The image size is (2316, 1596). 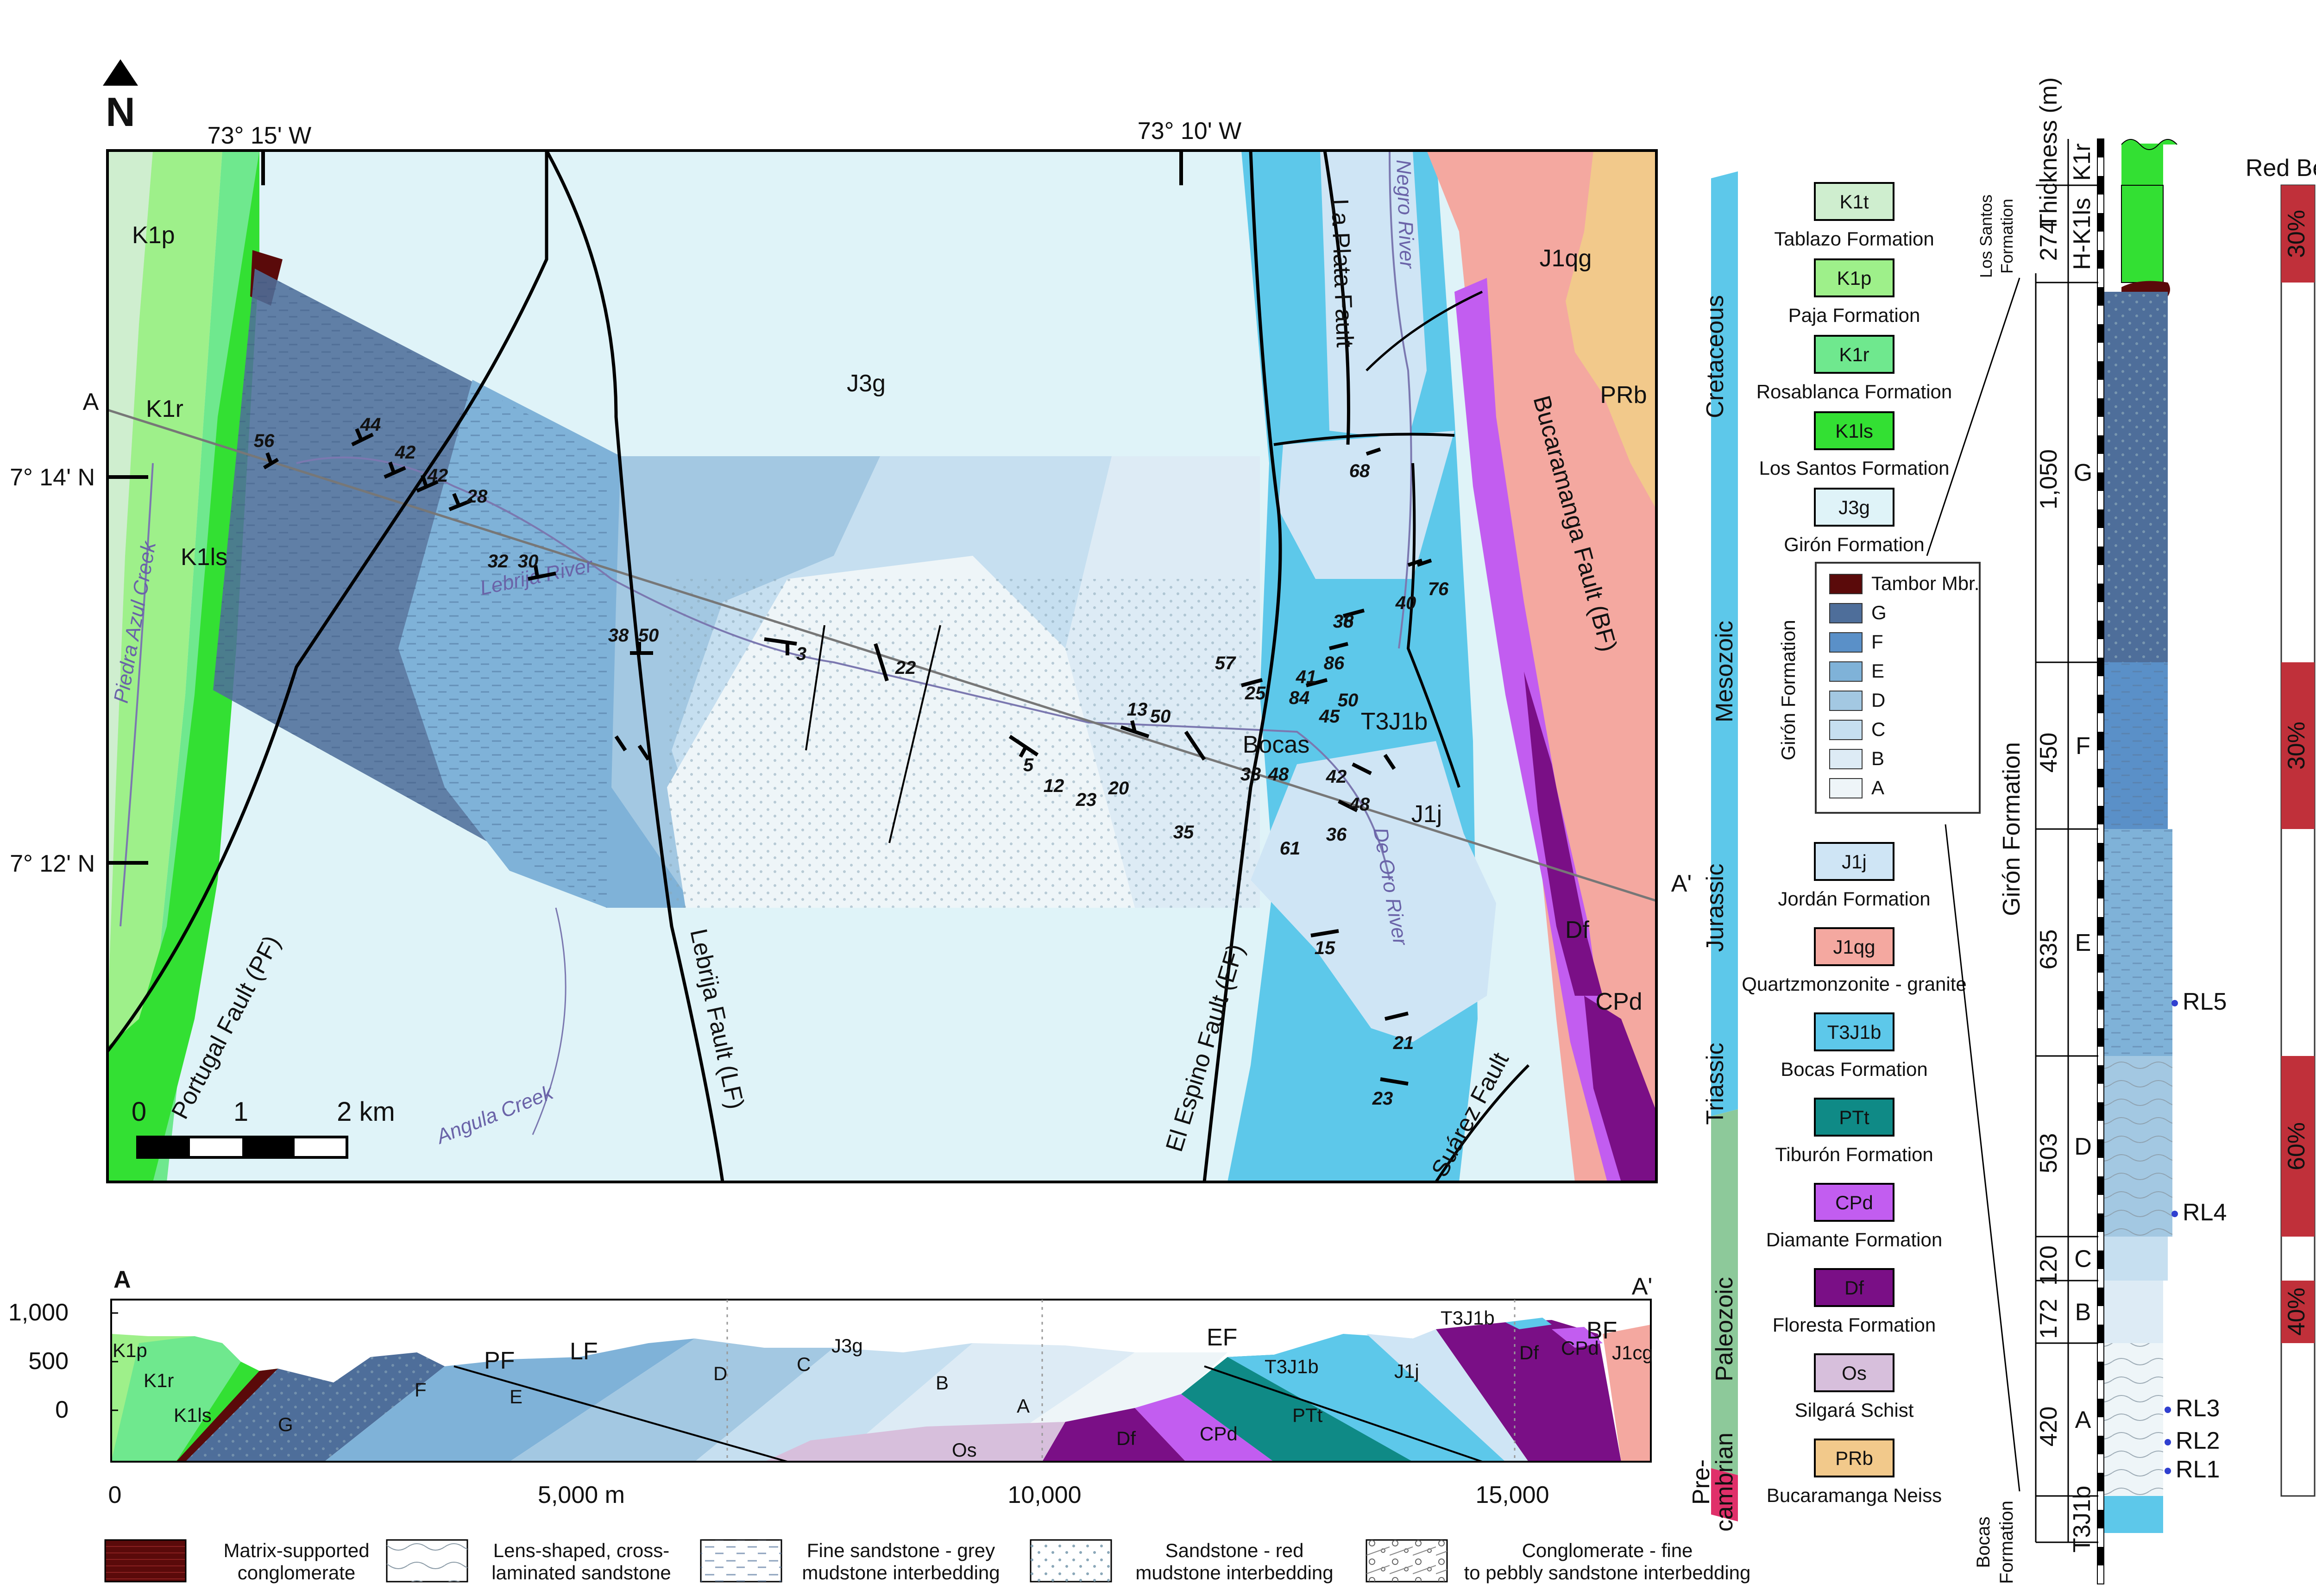 I want to click on dip-label: 23, so click(x=1382, y=1098).